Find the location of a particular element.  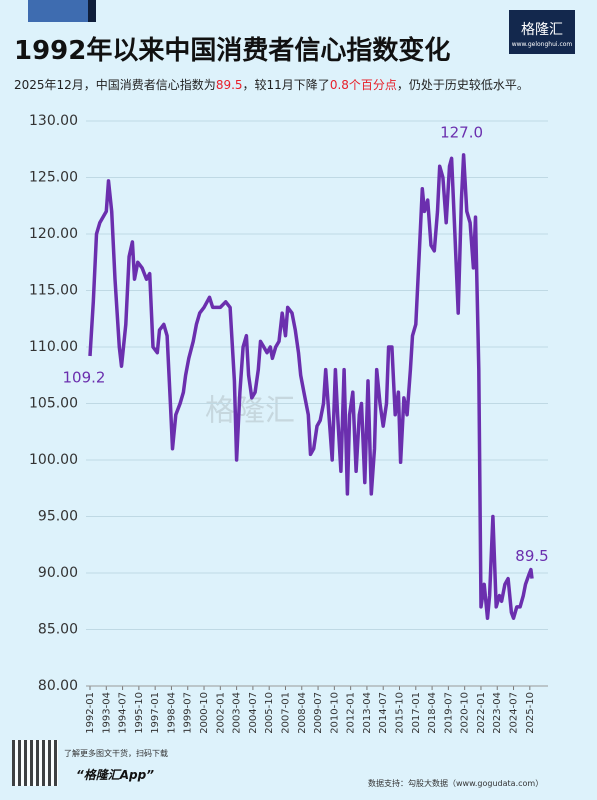

x-tick-label: 2008-04 is located at coordinates (302, 713).